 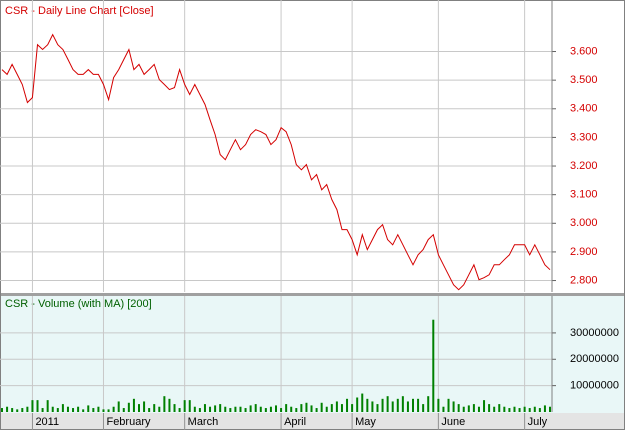 What do you see at coordinates (584, 166) in the screenshot?
I see `y-tick-label: 3.200` at bounding box center [584, 166].